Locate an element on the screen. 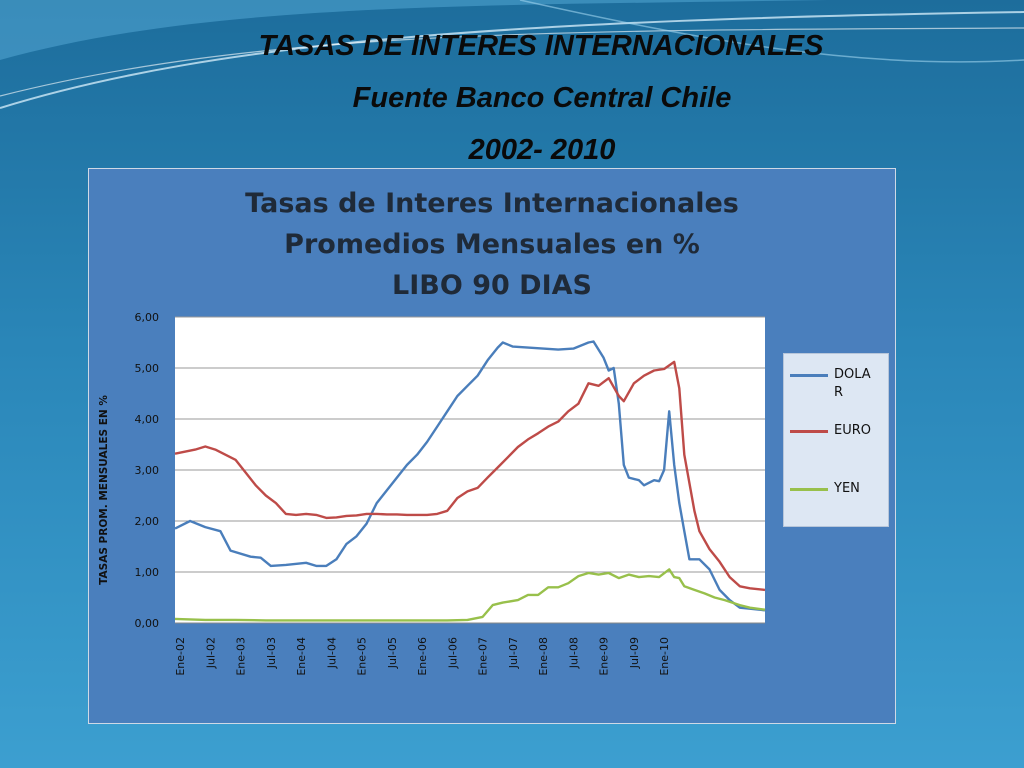 This screenshot has height=768, width=1024. y-tick-label: 2,00 is located at coordinates (147, 521).